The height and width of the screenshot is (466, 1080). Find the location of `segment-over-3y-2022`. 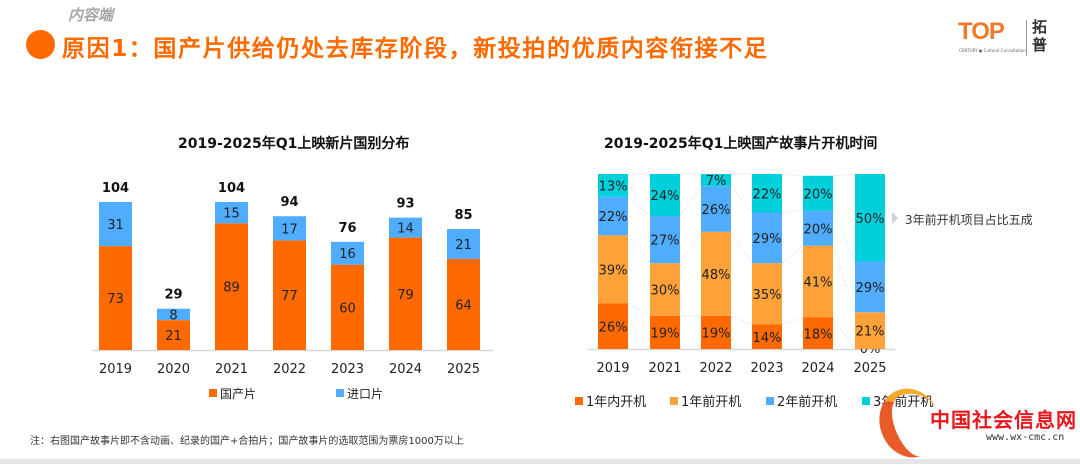

segment-over-3y-2022 is located at coordinates (716, 180).